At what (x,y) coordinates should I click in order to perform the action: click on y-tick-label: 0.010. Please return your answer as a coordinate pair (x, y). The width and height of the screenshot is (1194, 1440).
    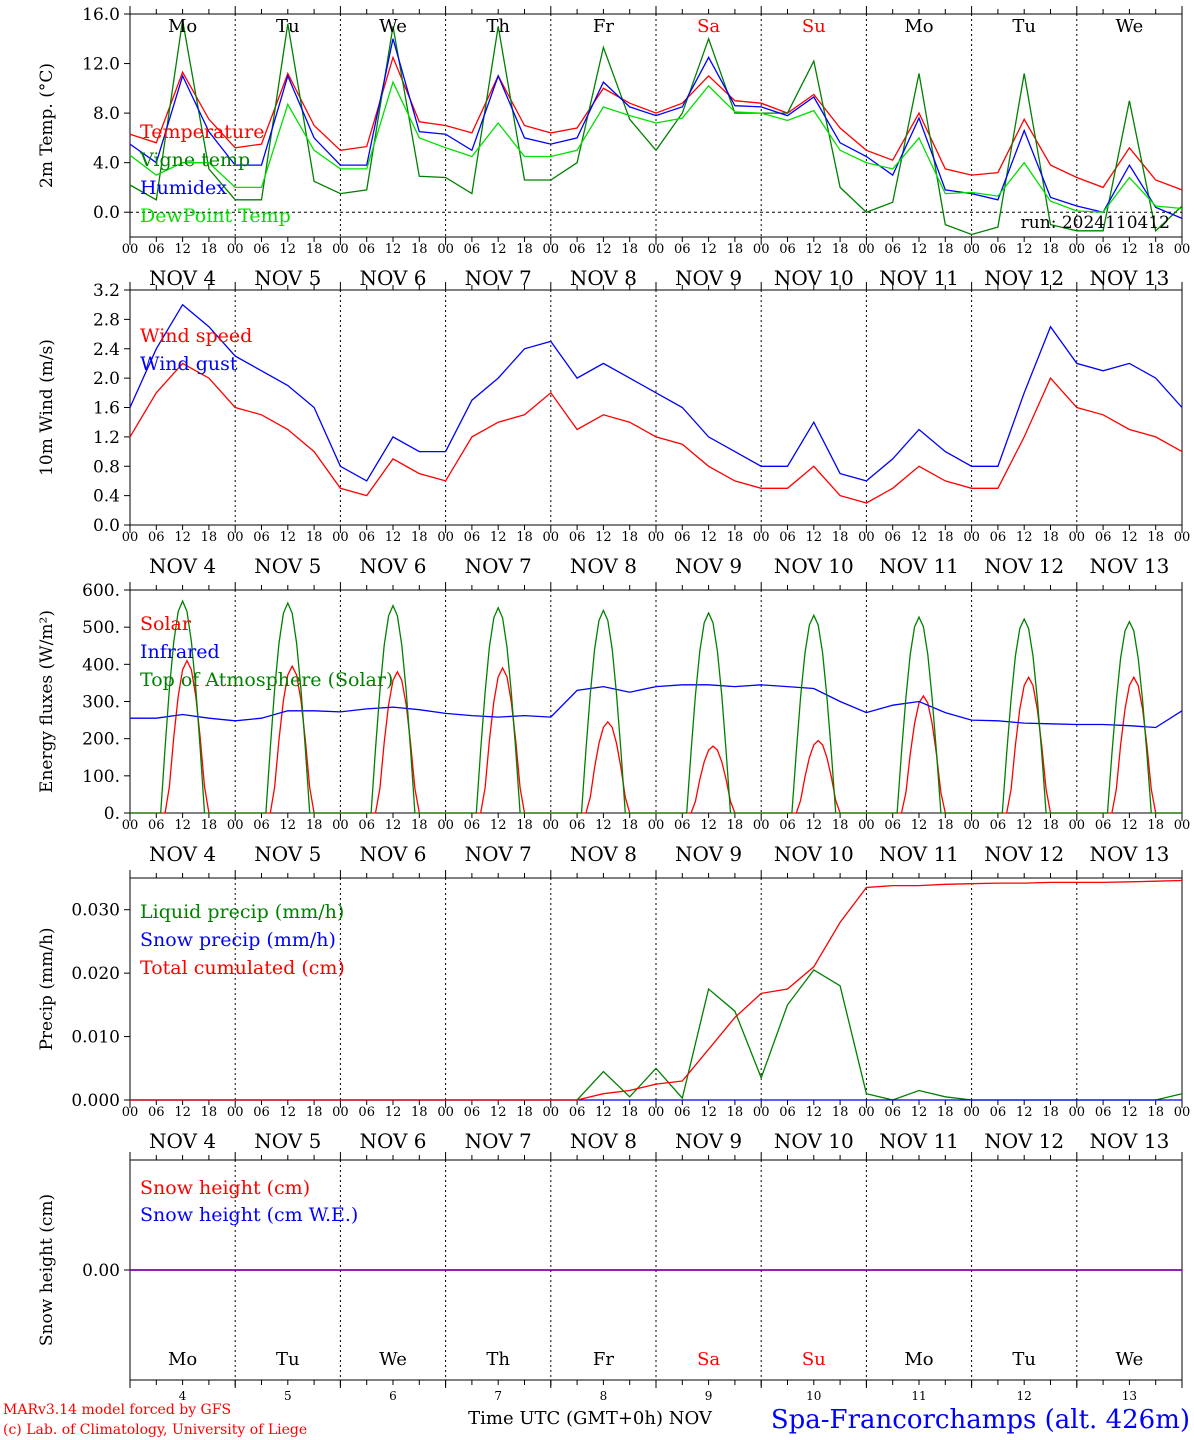
    Looking at the image, I should click on (95, 1038).